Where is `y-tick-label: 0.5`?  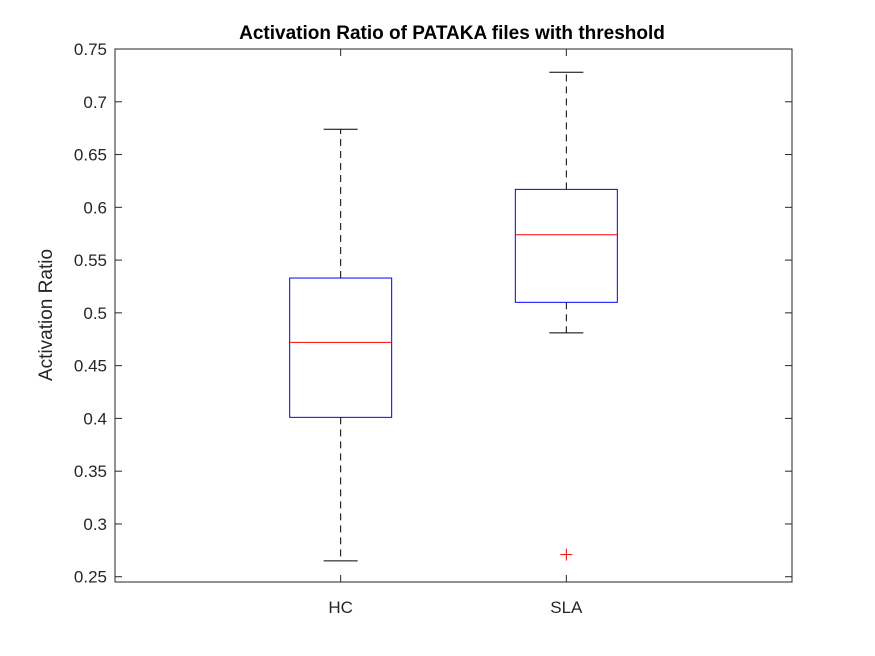 y-tick-label: 0.5 is located at coordinates (95, 313).